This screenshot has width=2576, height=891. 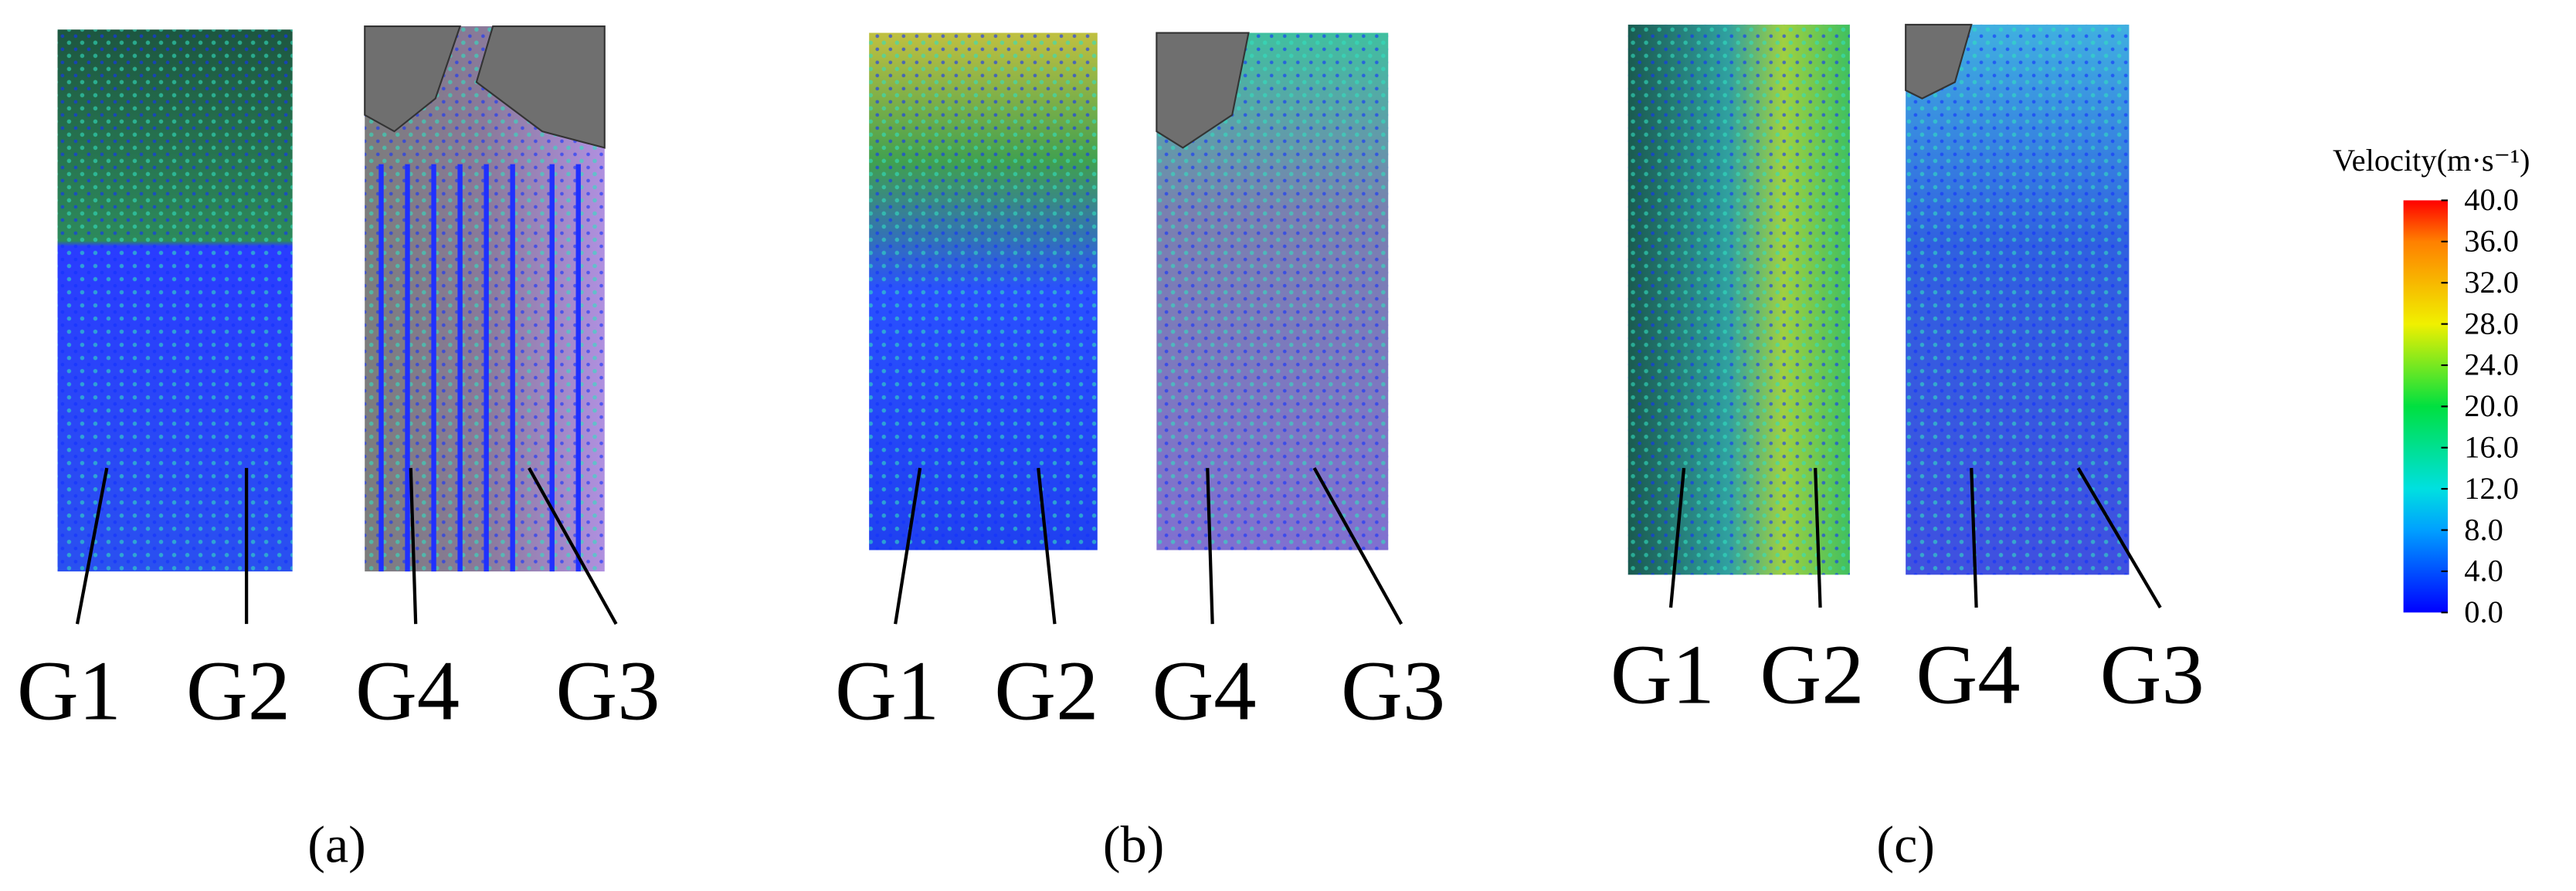 I want to click on colorbar-tick-label: 4.0, so click(x=2483, y=571).